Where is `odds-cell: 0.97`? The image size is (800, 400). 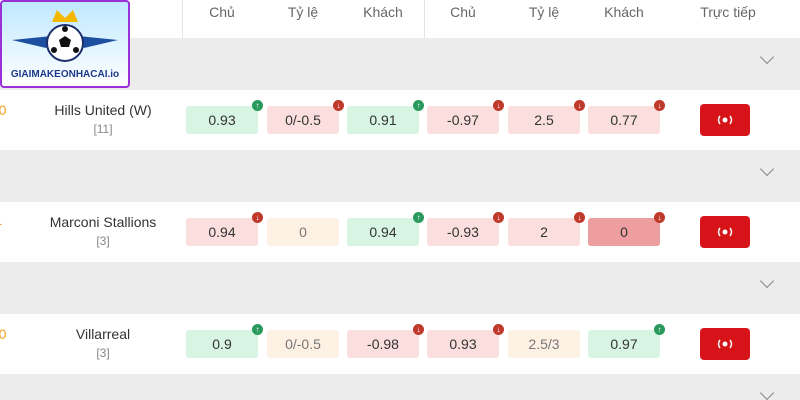 odds-cell: 0.97 is located at coordinates (624, 344).